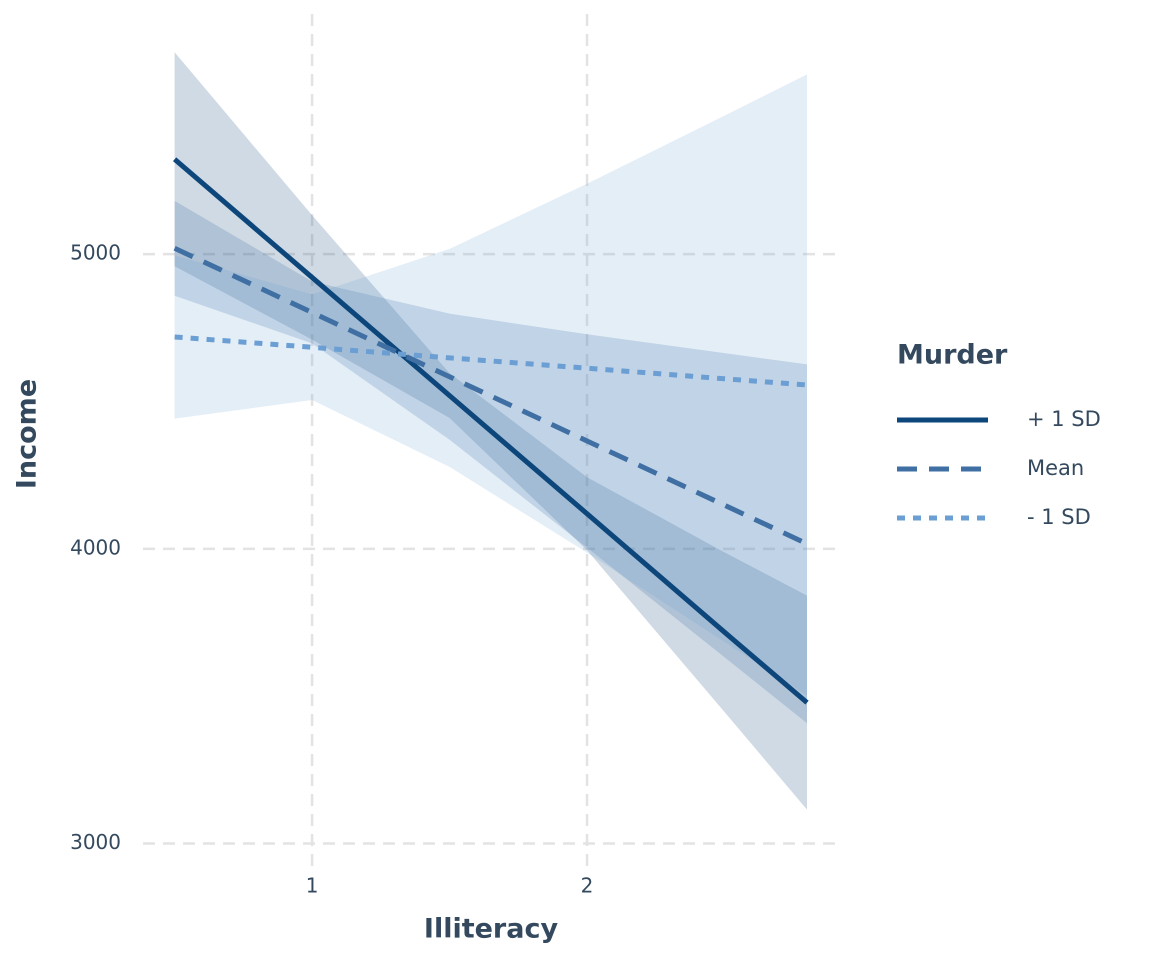 The height and width of the screenshot is (960, 1152). Describe the element at coordinates (587, 886) in the screenshot. I see `x-tick-label: 2` at that location.